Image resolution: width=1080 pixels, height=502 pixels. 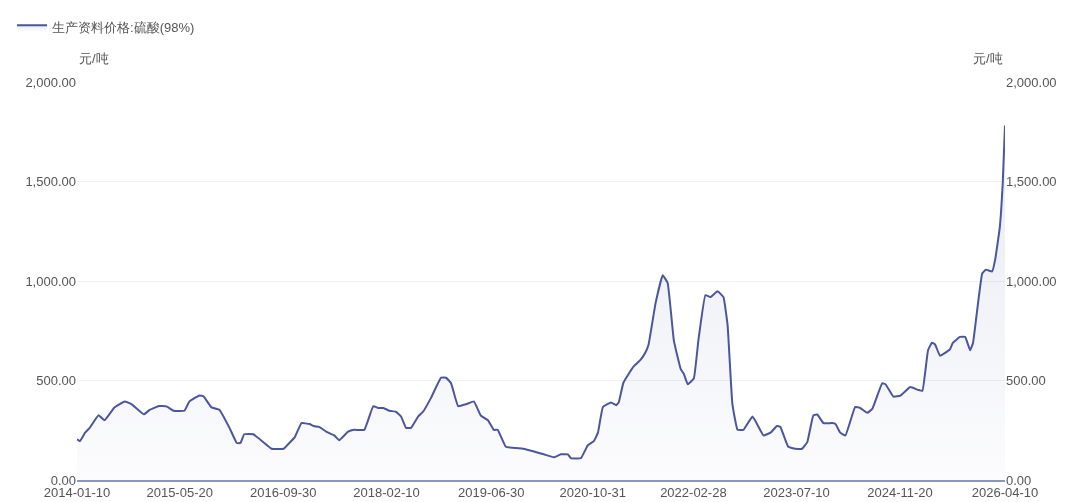 I want to click on x-tick-label: 2014-01-10, so click(x=77, y=493).